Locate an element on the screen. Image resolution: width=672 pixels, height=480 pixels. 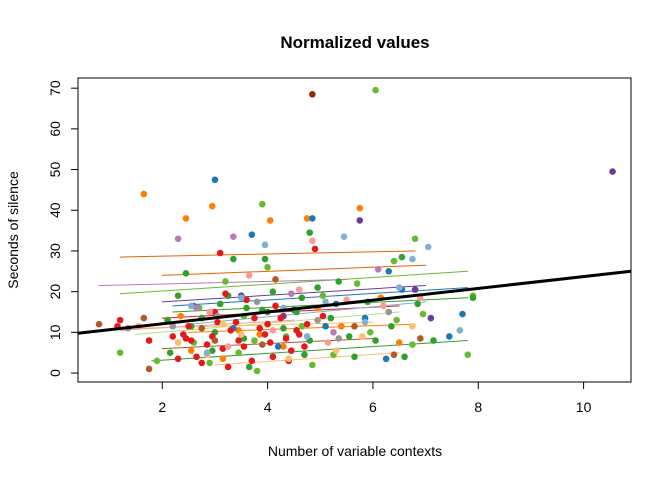
y-tick-label: 70 is located at coordinates (55, 88).